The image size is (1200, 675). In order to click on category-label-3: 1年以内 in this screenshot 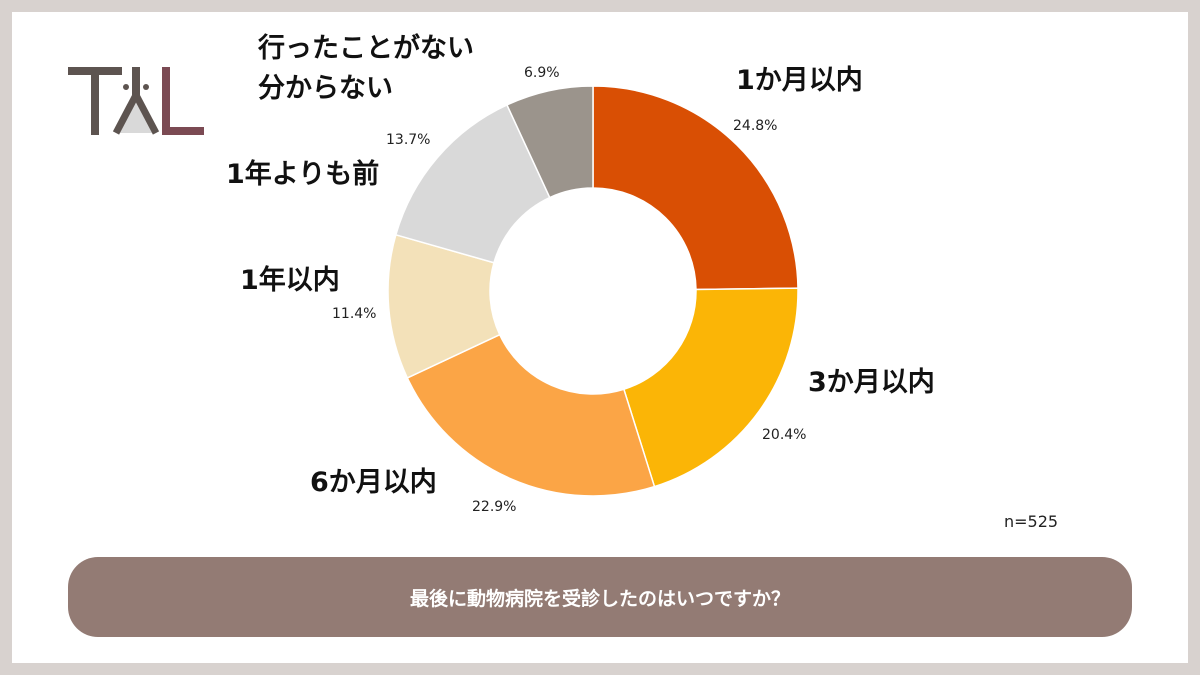, I will do `click(290, 280)`.